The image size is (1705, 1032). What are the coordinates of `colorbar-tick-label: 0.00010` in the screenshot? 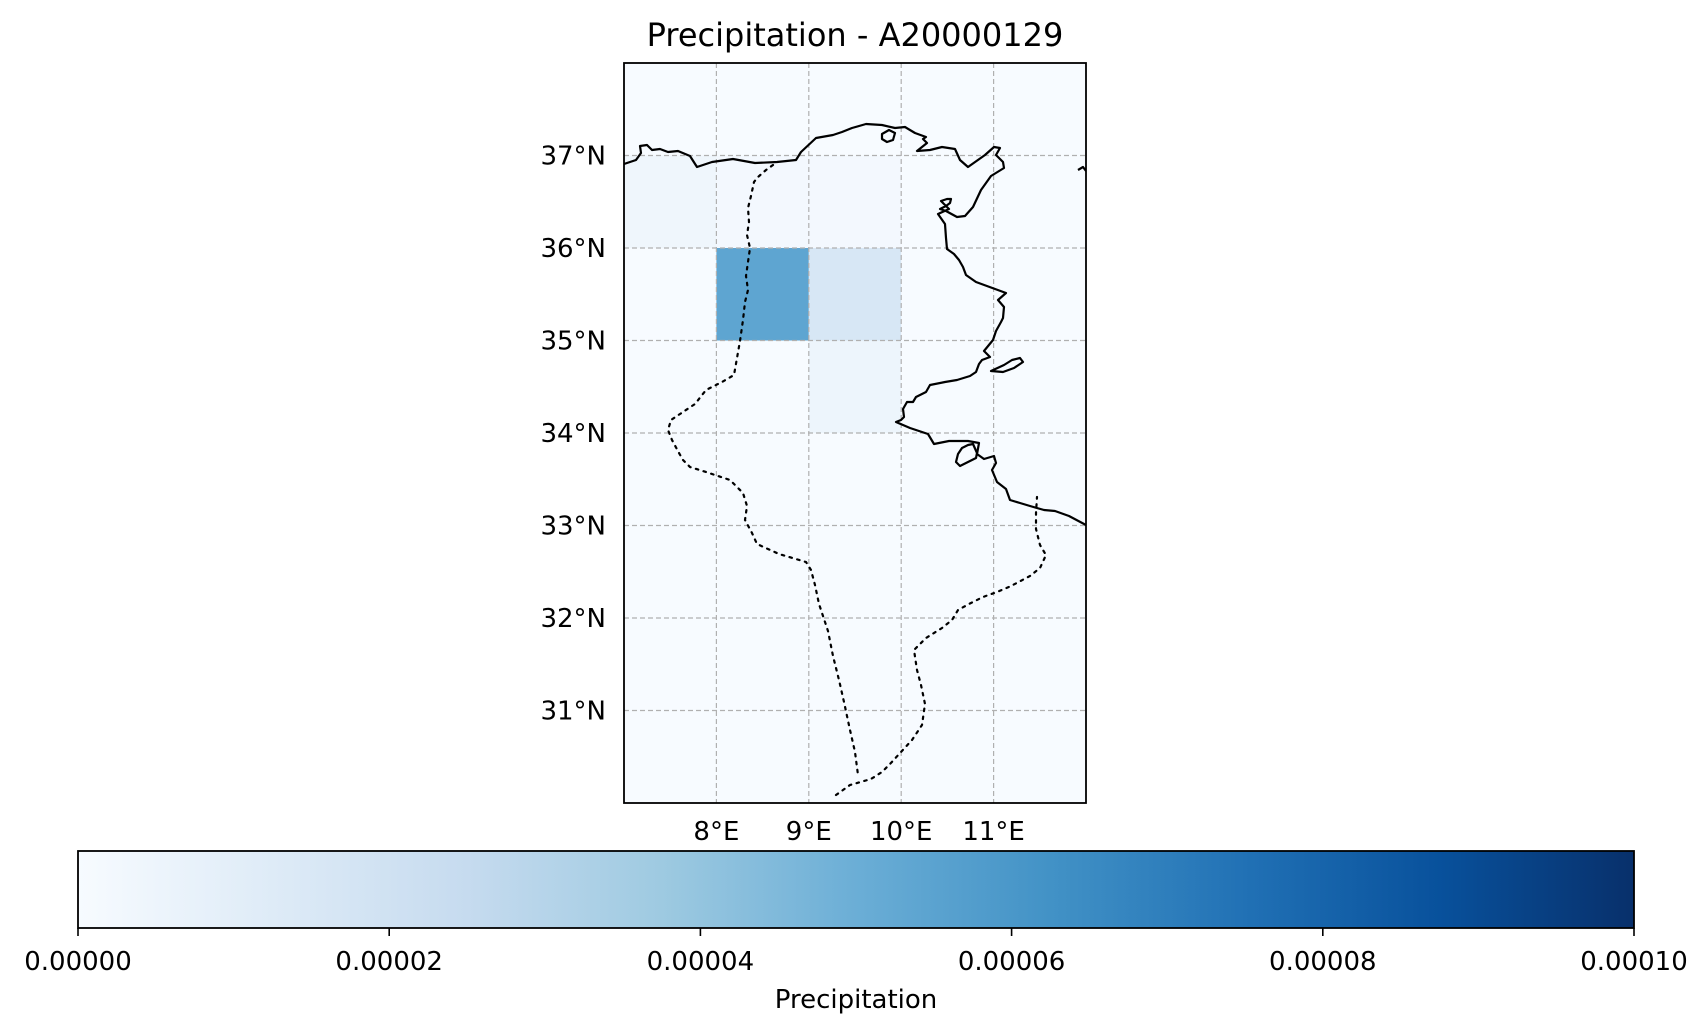 It's located at (1634, 962).